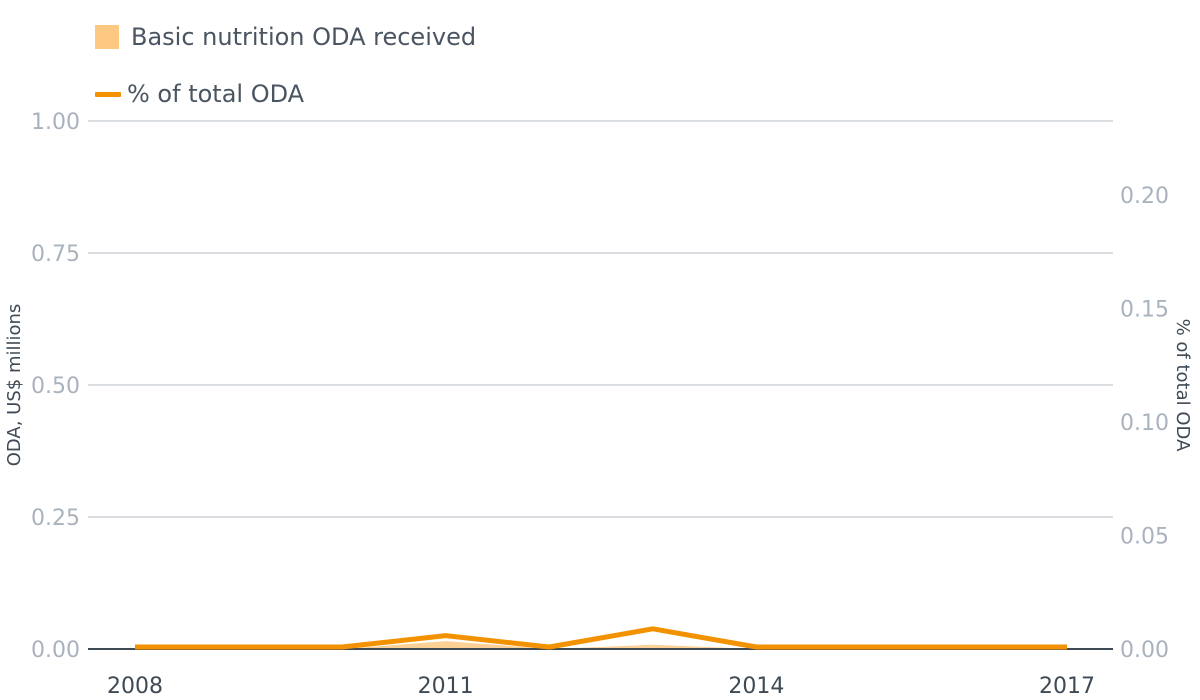 This screenshot has height=700, width=1200. Describe the element at coordinates (1144, 650) in the screenshot. I see `right-tick-label: 0.00` at that location.